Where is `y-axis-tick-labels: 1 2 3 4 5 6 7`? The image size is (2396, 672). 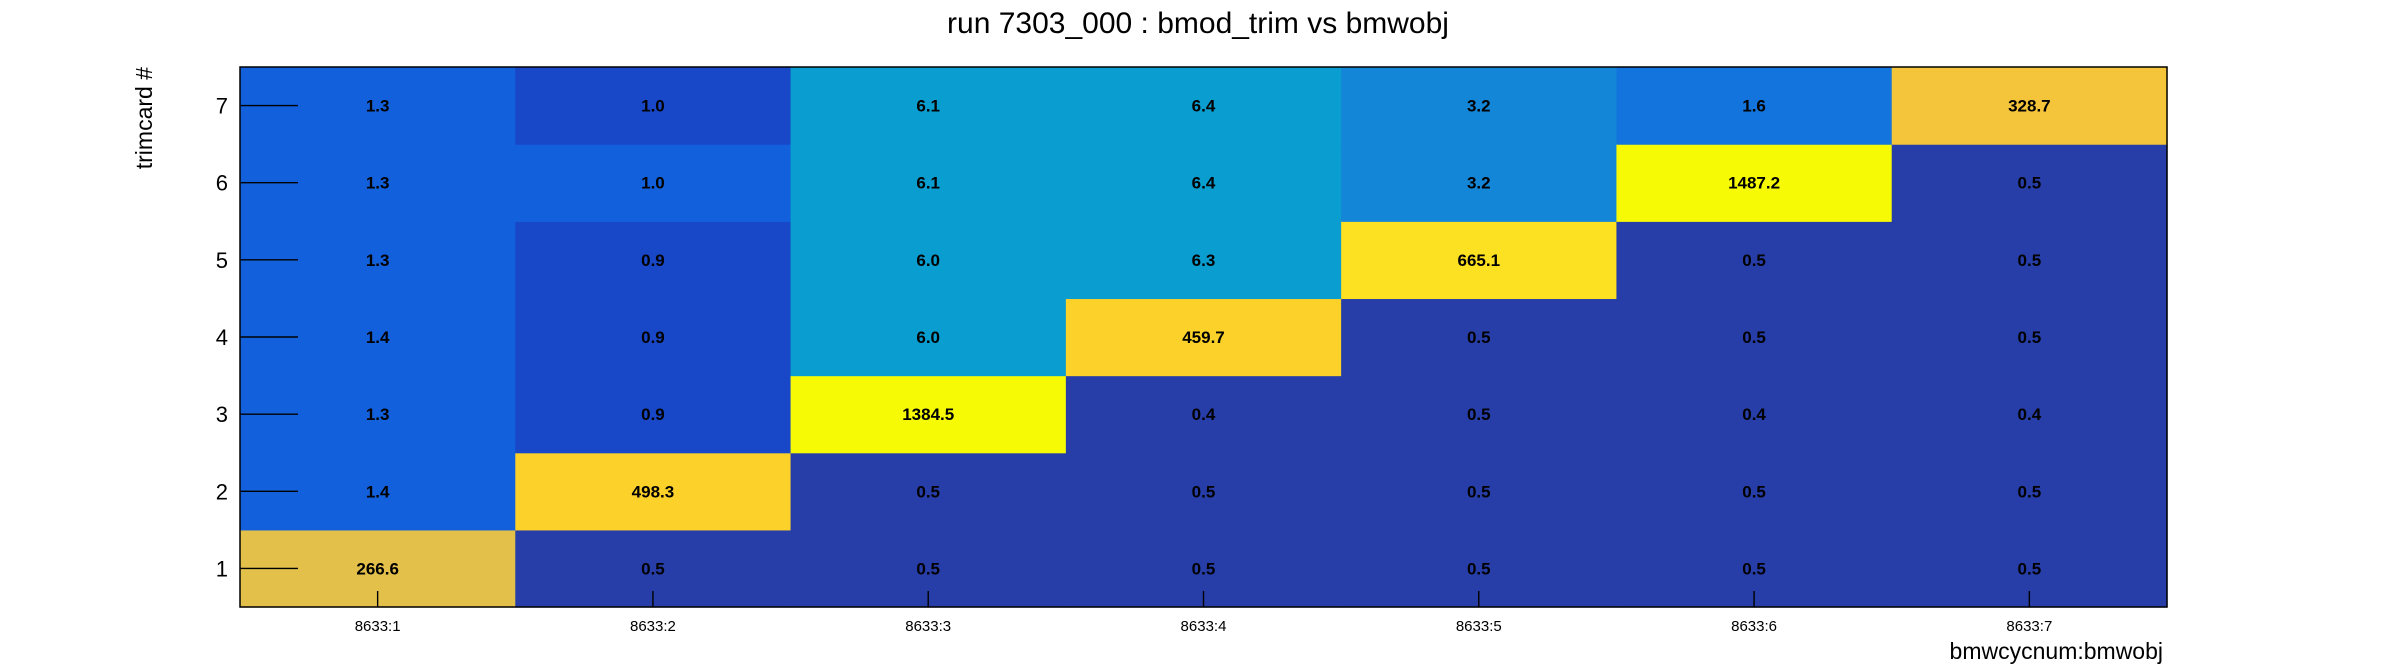
y-axis-tick-labels: 1 2 3 4 5 6 7 is located at coordinates (222, 338).